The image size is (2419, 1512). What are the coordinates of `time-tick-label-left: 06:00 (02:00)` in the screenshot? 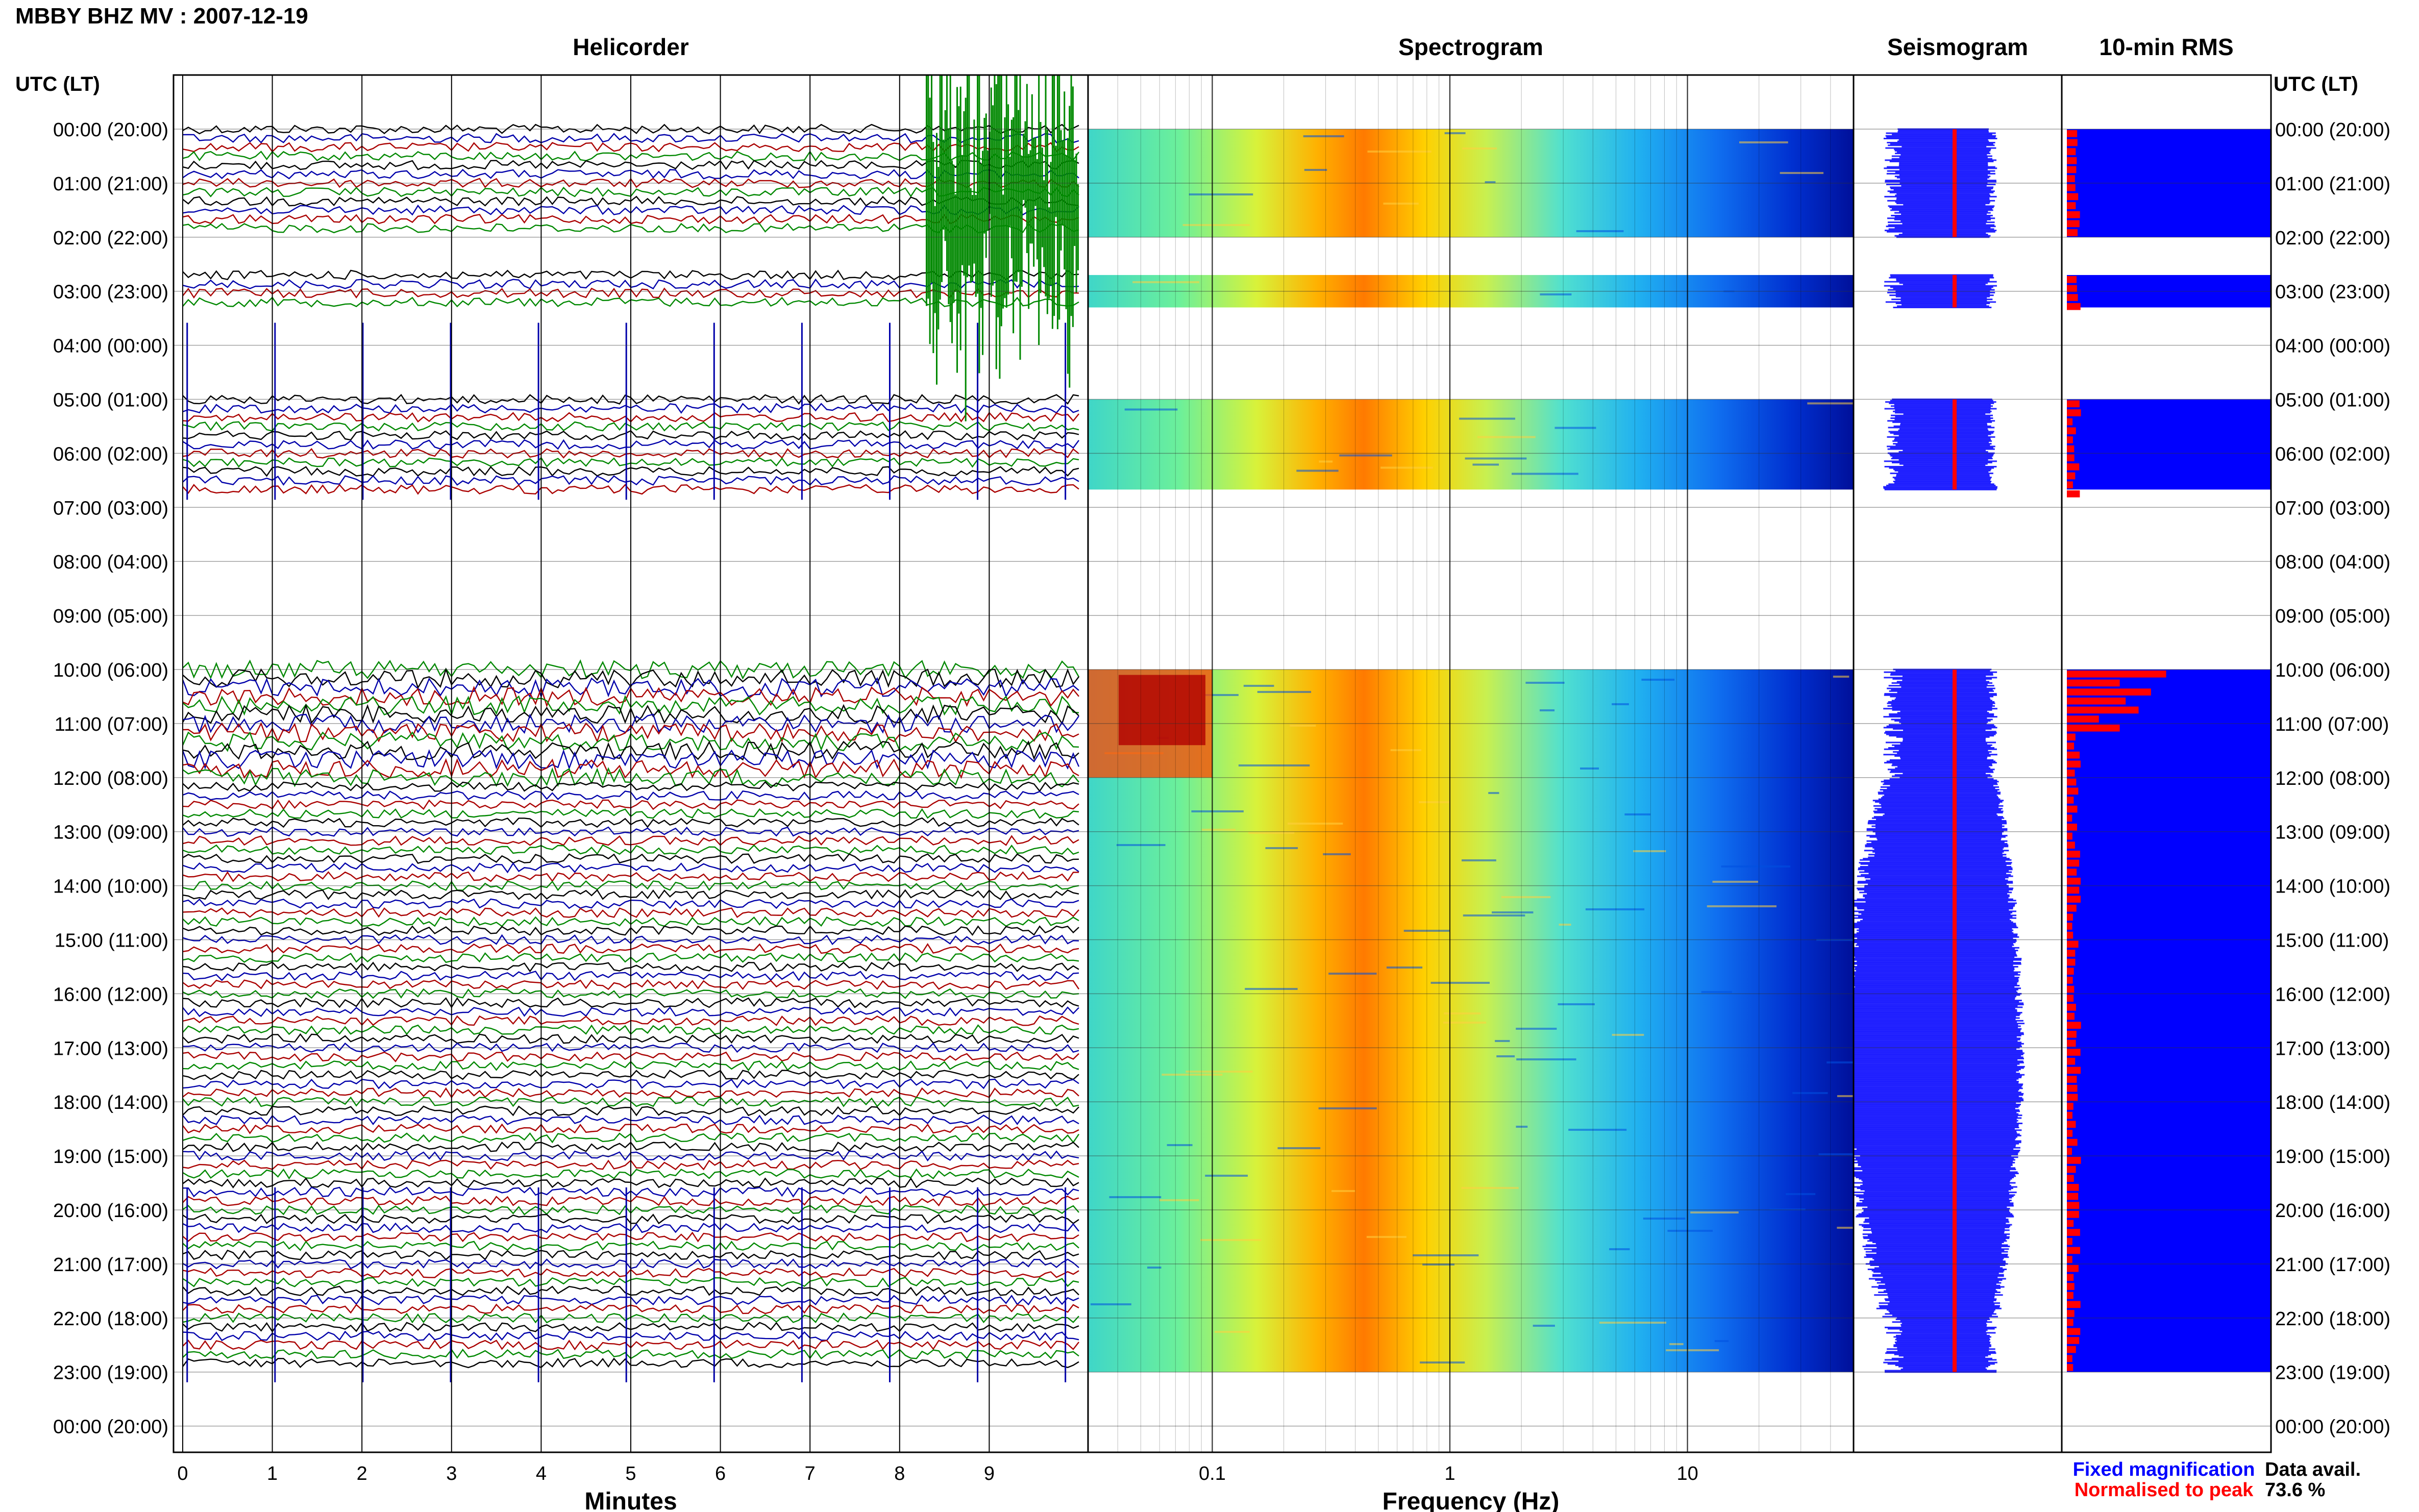 It's located at (110, 454).